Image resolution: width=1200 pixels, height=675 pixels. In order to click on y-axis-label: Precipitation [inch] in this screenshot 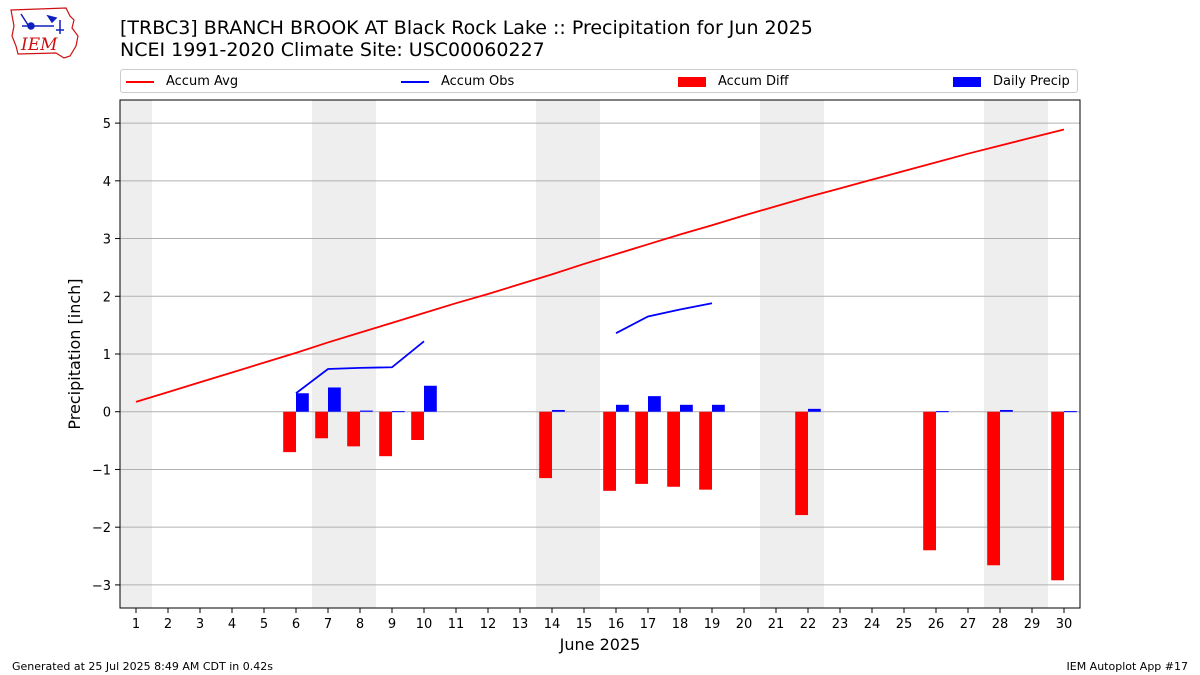, I will do `click(74, 353)`.